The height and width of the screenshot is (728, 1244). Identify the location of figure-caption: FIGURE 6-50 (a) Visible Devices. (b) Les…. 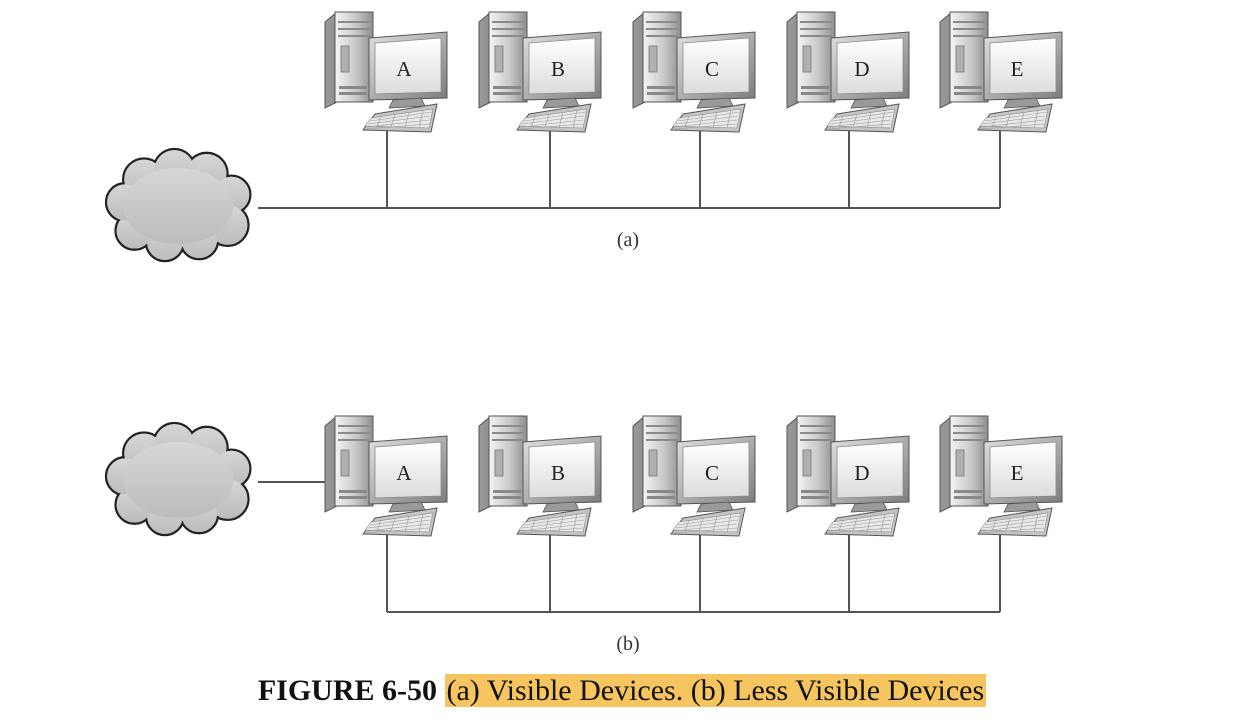
(622, 691).